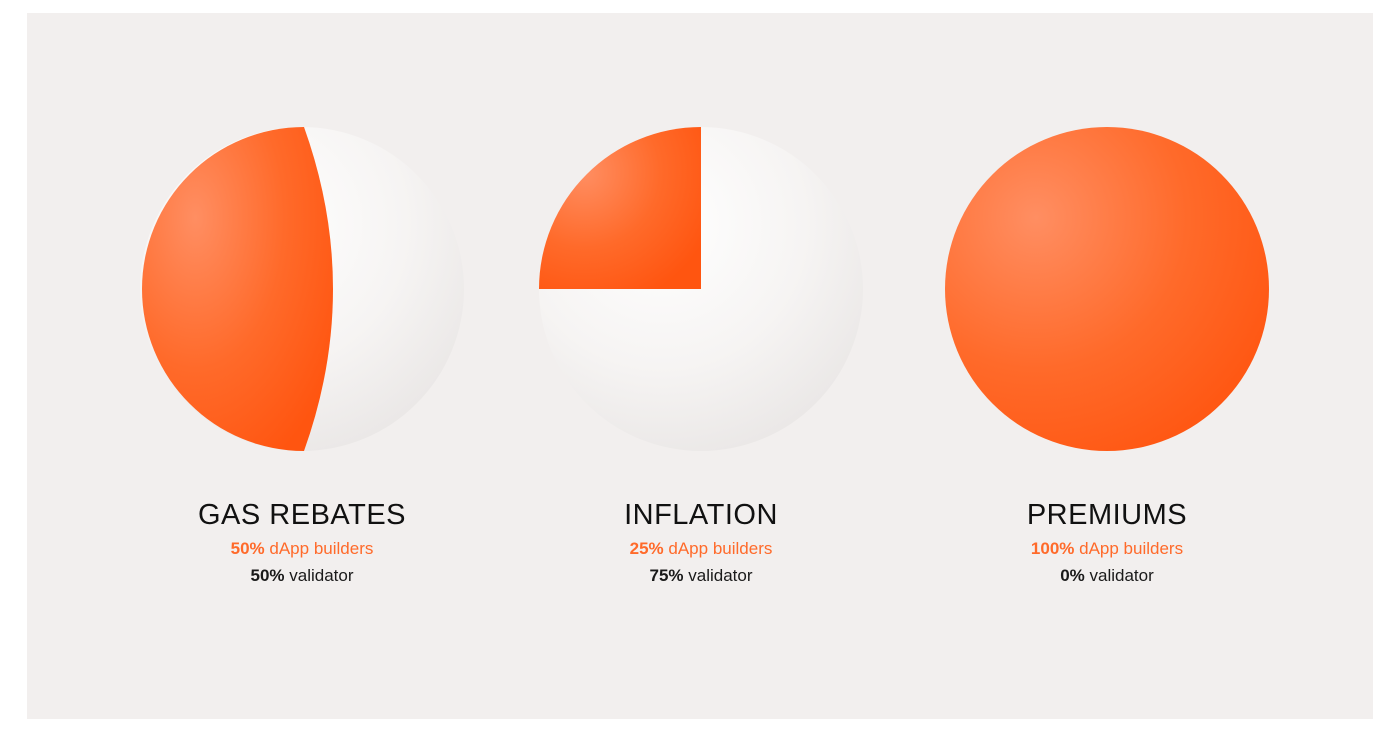 The height and width of the screenshot is (734, 1400). I want to click on legend-validator: 75% validator, so click(701, 575).